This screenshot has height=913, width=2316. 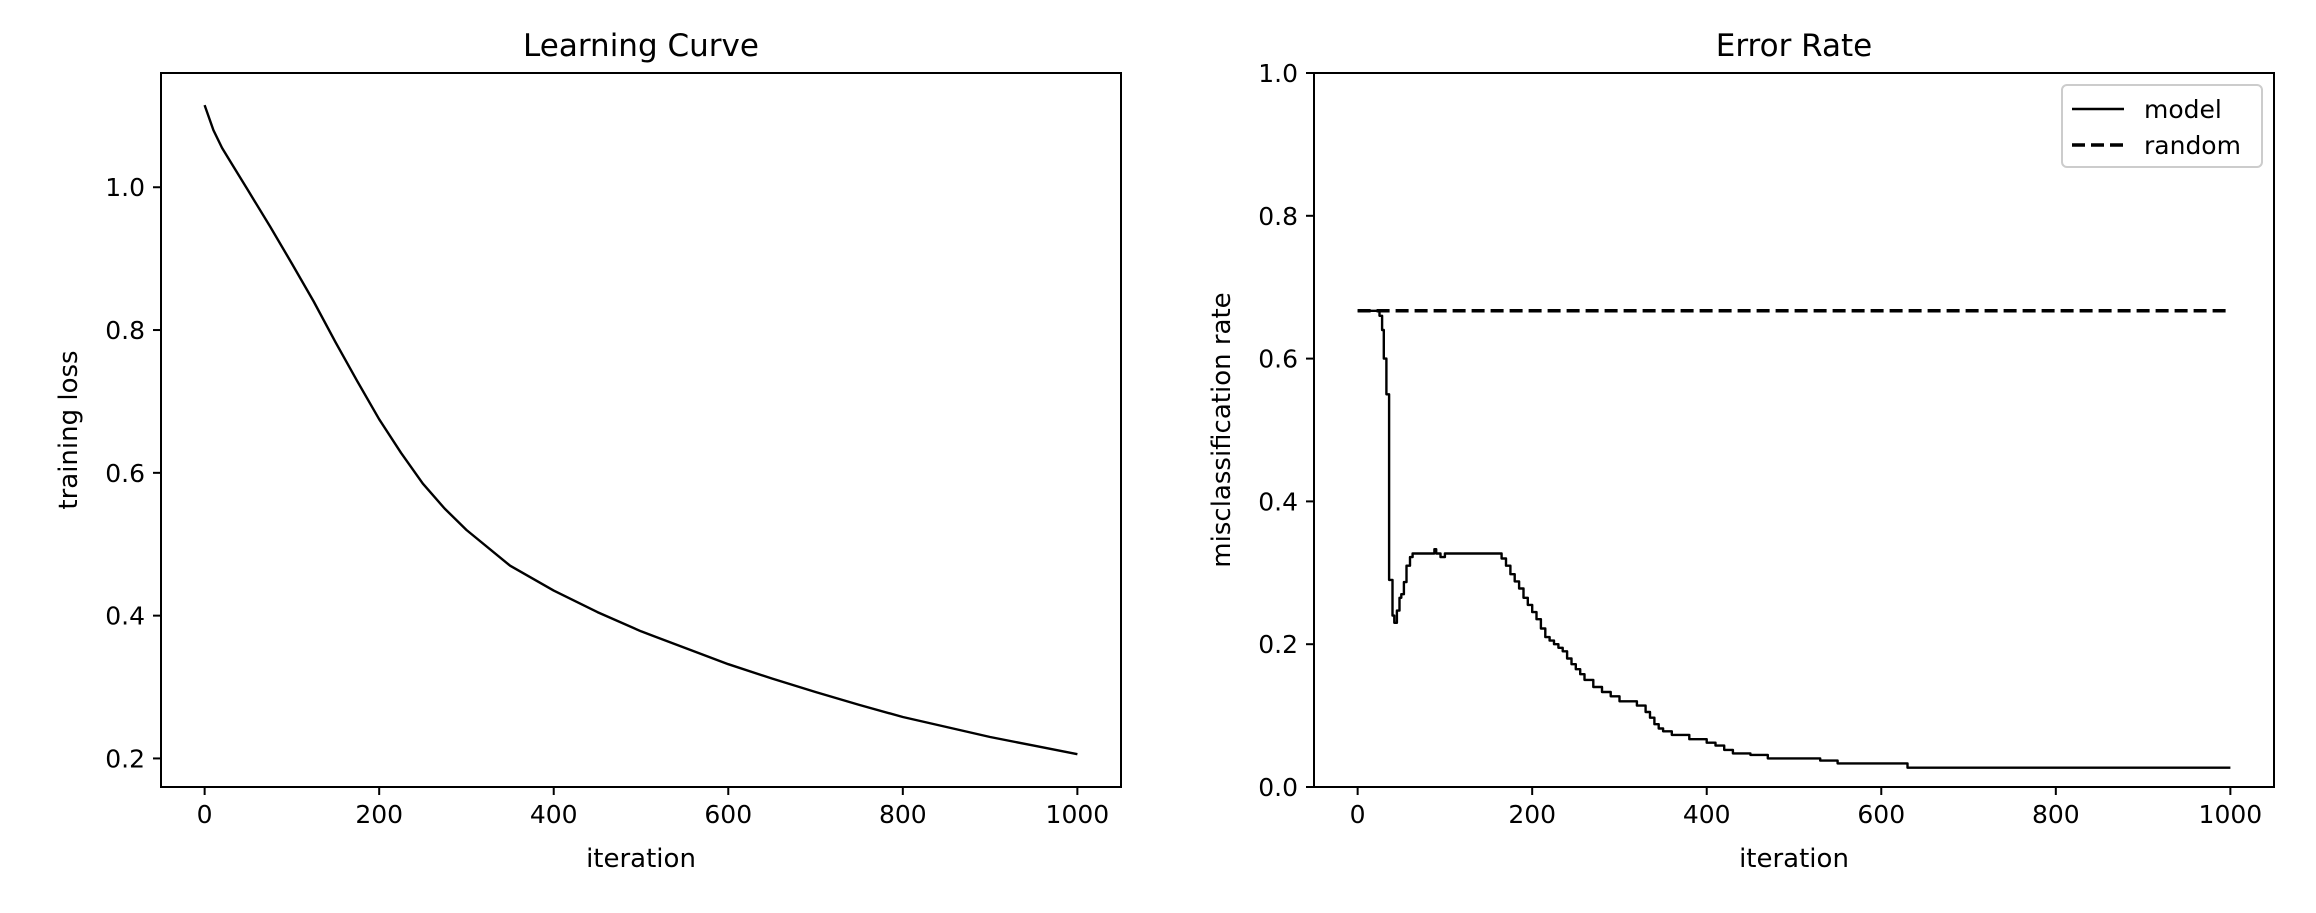 What do you see at coordinates (1278, 501) in the screenshot?
I see `error-rate-y-tick-label: 0.4` at bounding box center [1278, 501].